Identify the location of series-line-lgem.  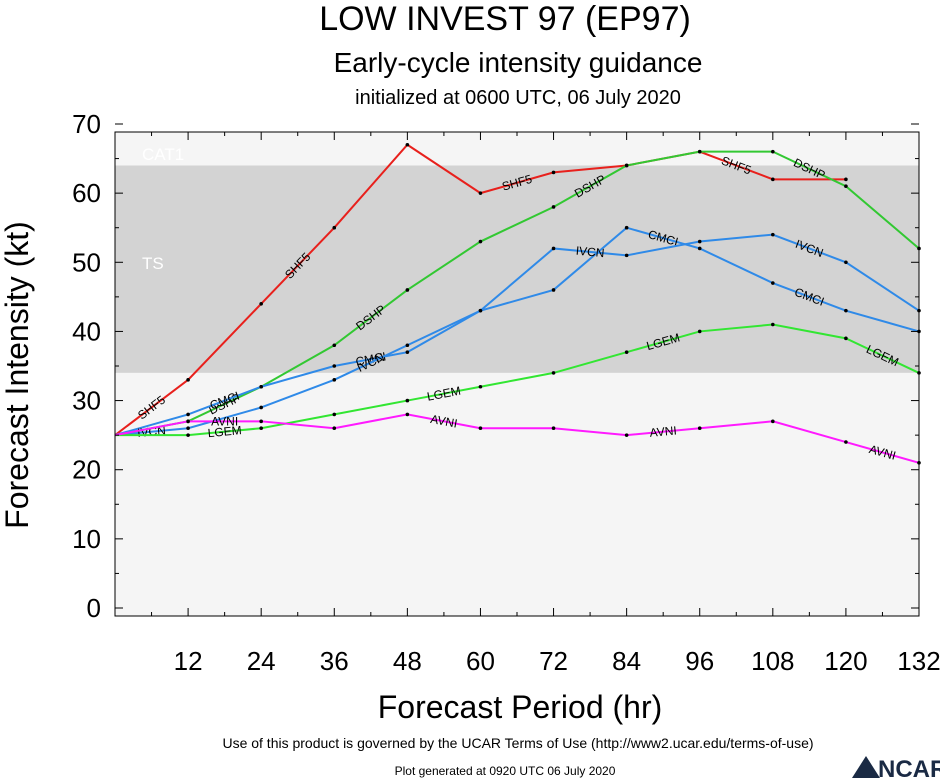
(517, 380).